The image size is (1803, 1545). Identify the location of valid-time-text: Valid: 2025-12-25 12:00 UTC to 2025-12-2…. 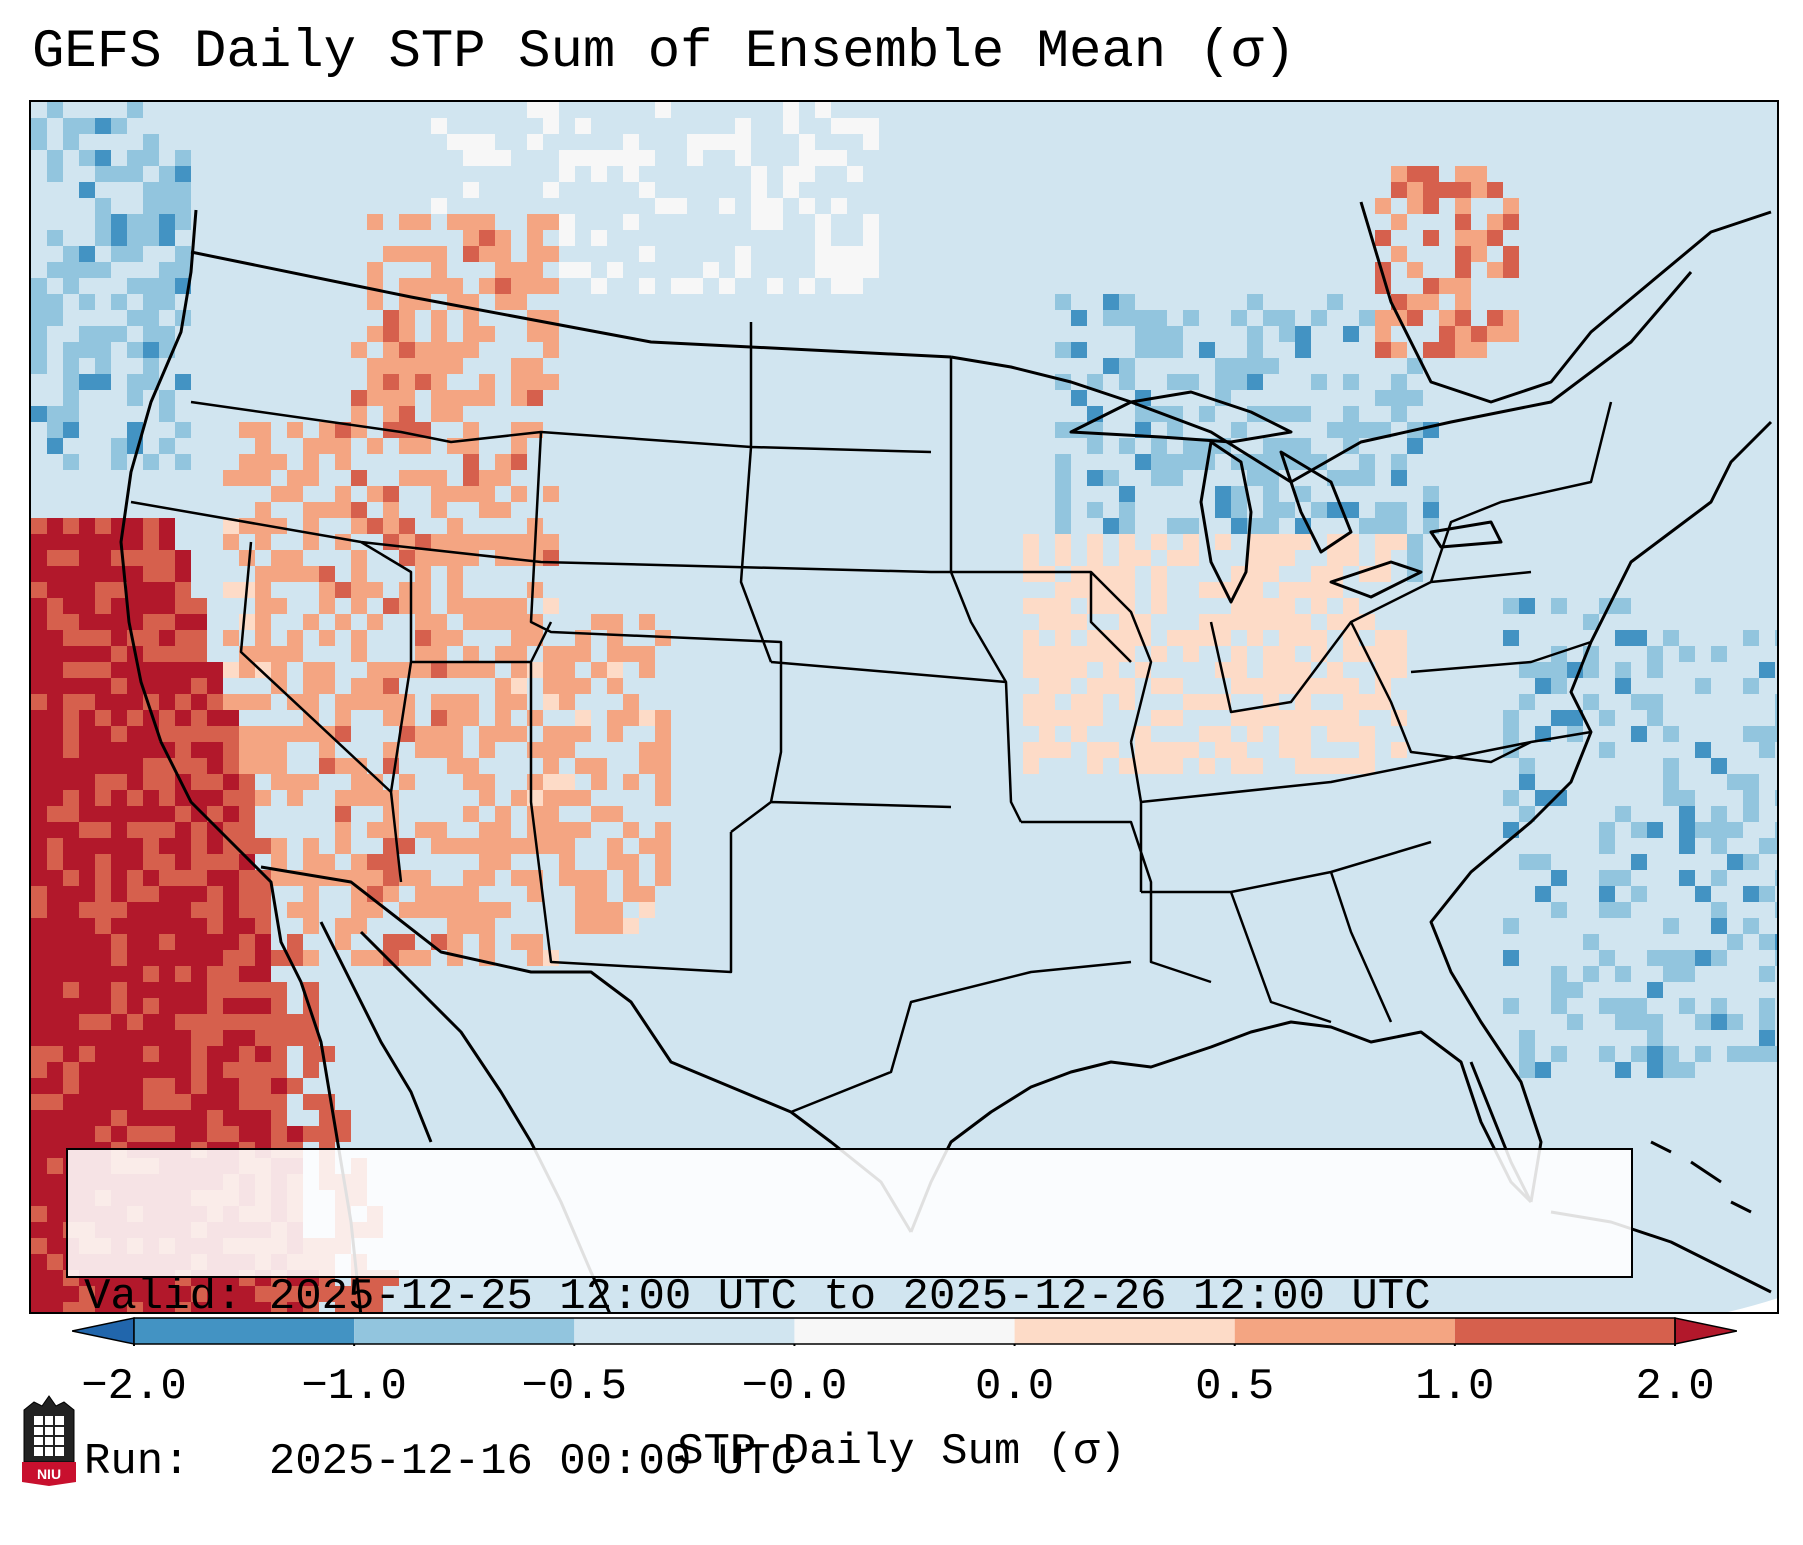
(757, 1297).